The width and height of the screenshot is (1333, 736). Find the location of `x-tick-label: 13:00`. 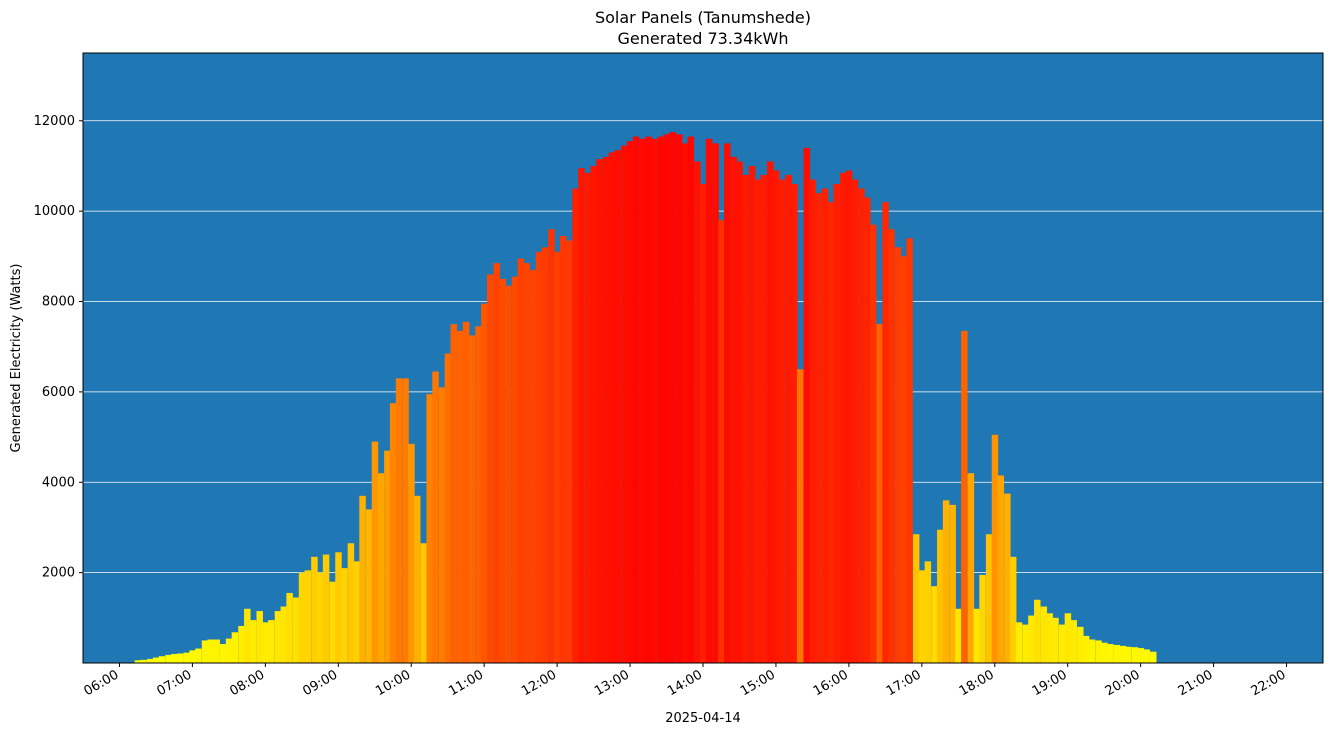

x-tick-label: 13:00 is located at coordinates (612, 683).